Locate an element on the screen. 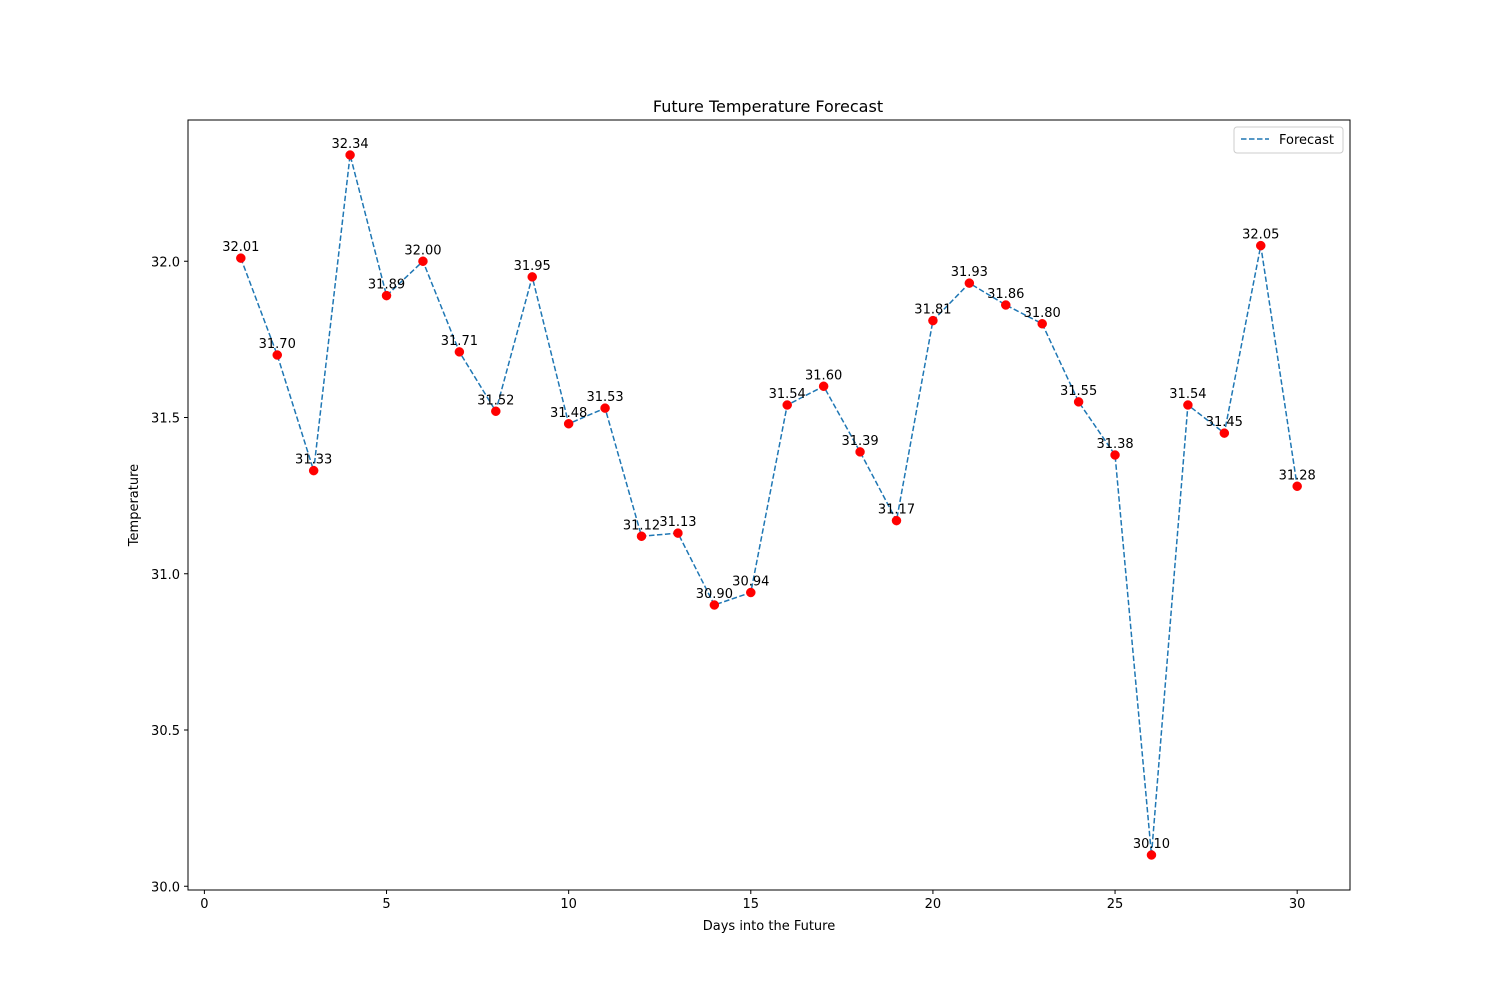 The height and width of the screenshot is (1000, 1500). legend: Forecast is located at coordinates (1288, 140).